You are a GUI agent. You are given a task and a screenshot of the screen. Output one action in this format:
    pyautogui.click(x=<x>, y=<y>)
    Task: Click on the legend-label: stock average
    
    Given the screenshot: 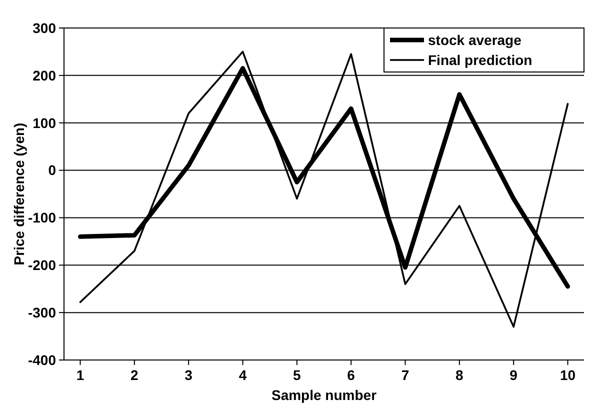 What is the action you would take?
    pyautogui.click(x=475, y=40)
    